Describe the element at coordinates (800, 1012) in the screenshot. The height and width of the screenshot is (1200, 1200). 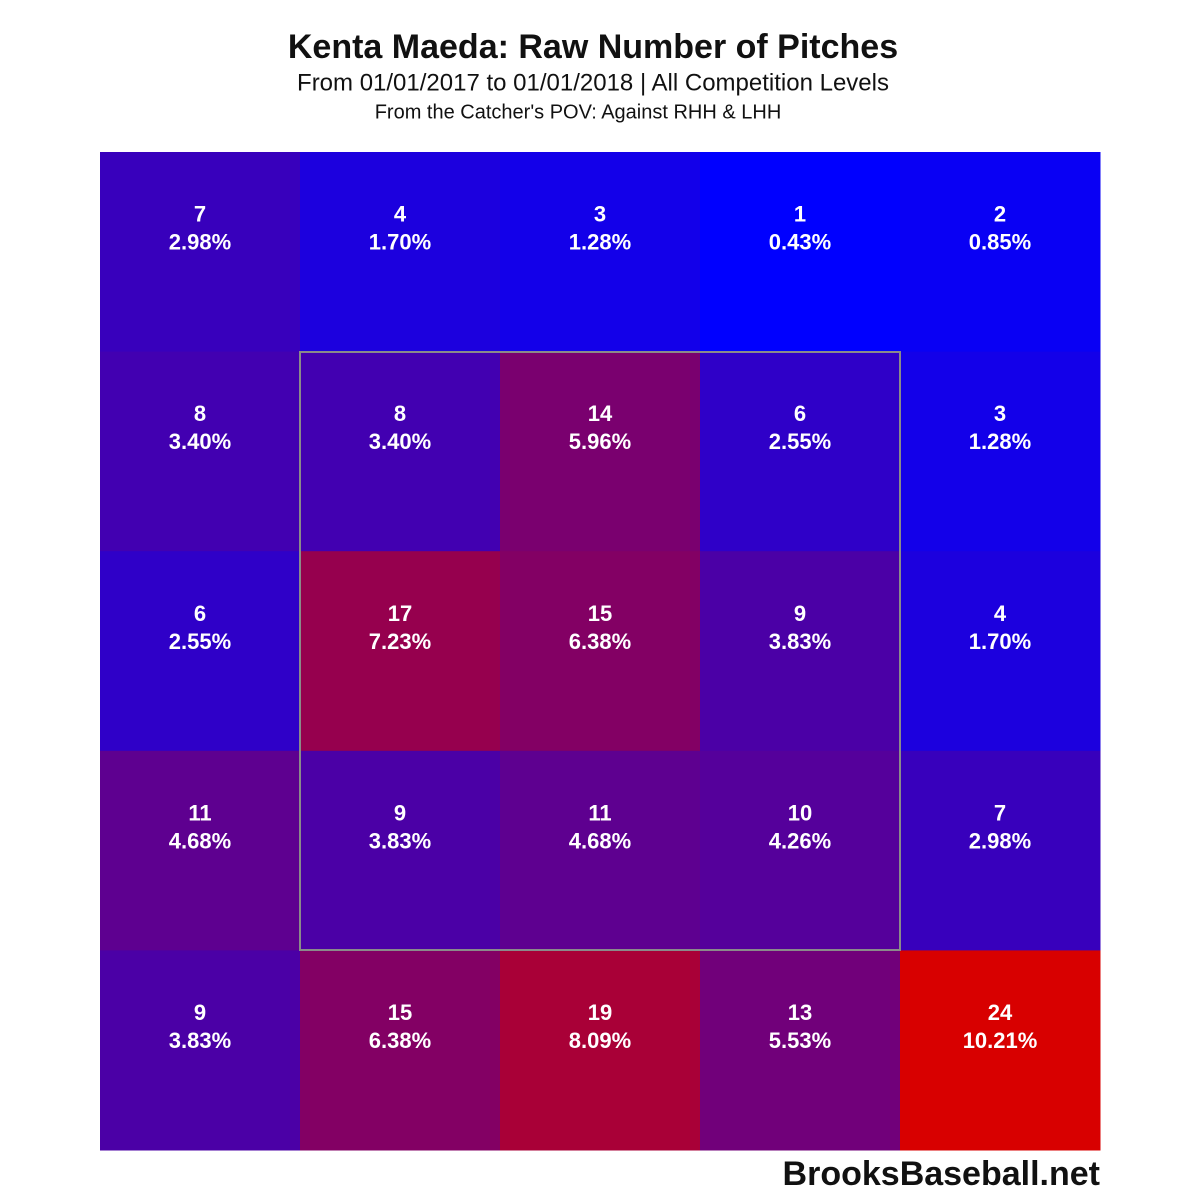
I see `cell-count: 13` at that location.